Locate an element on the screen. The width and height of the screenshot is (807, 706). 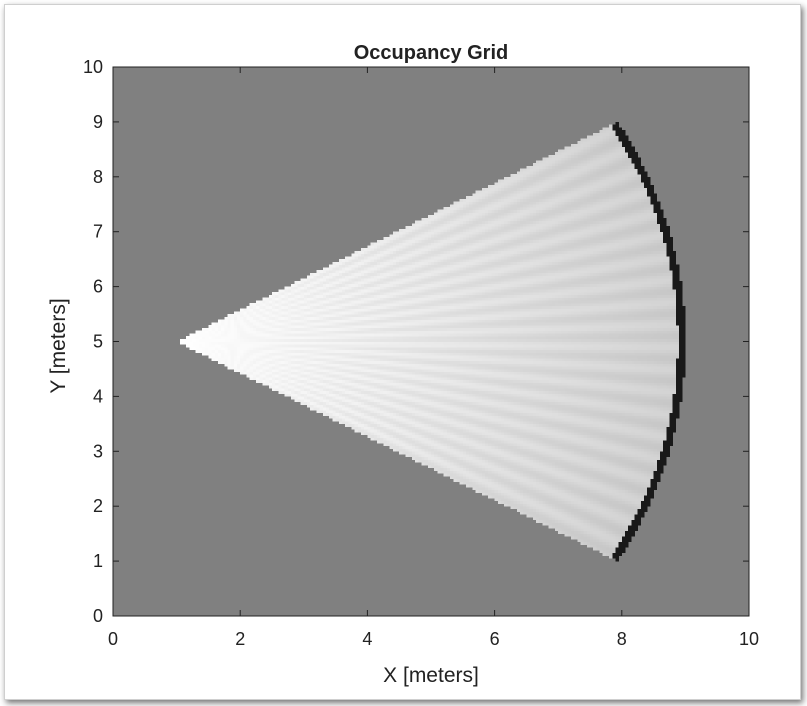
x-tick-label: 0 is located at coordinates (113, 639).